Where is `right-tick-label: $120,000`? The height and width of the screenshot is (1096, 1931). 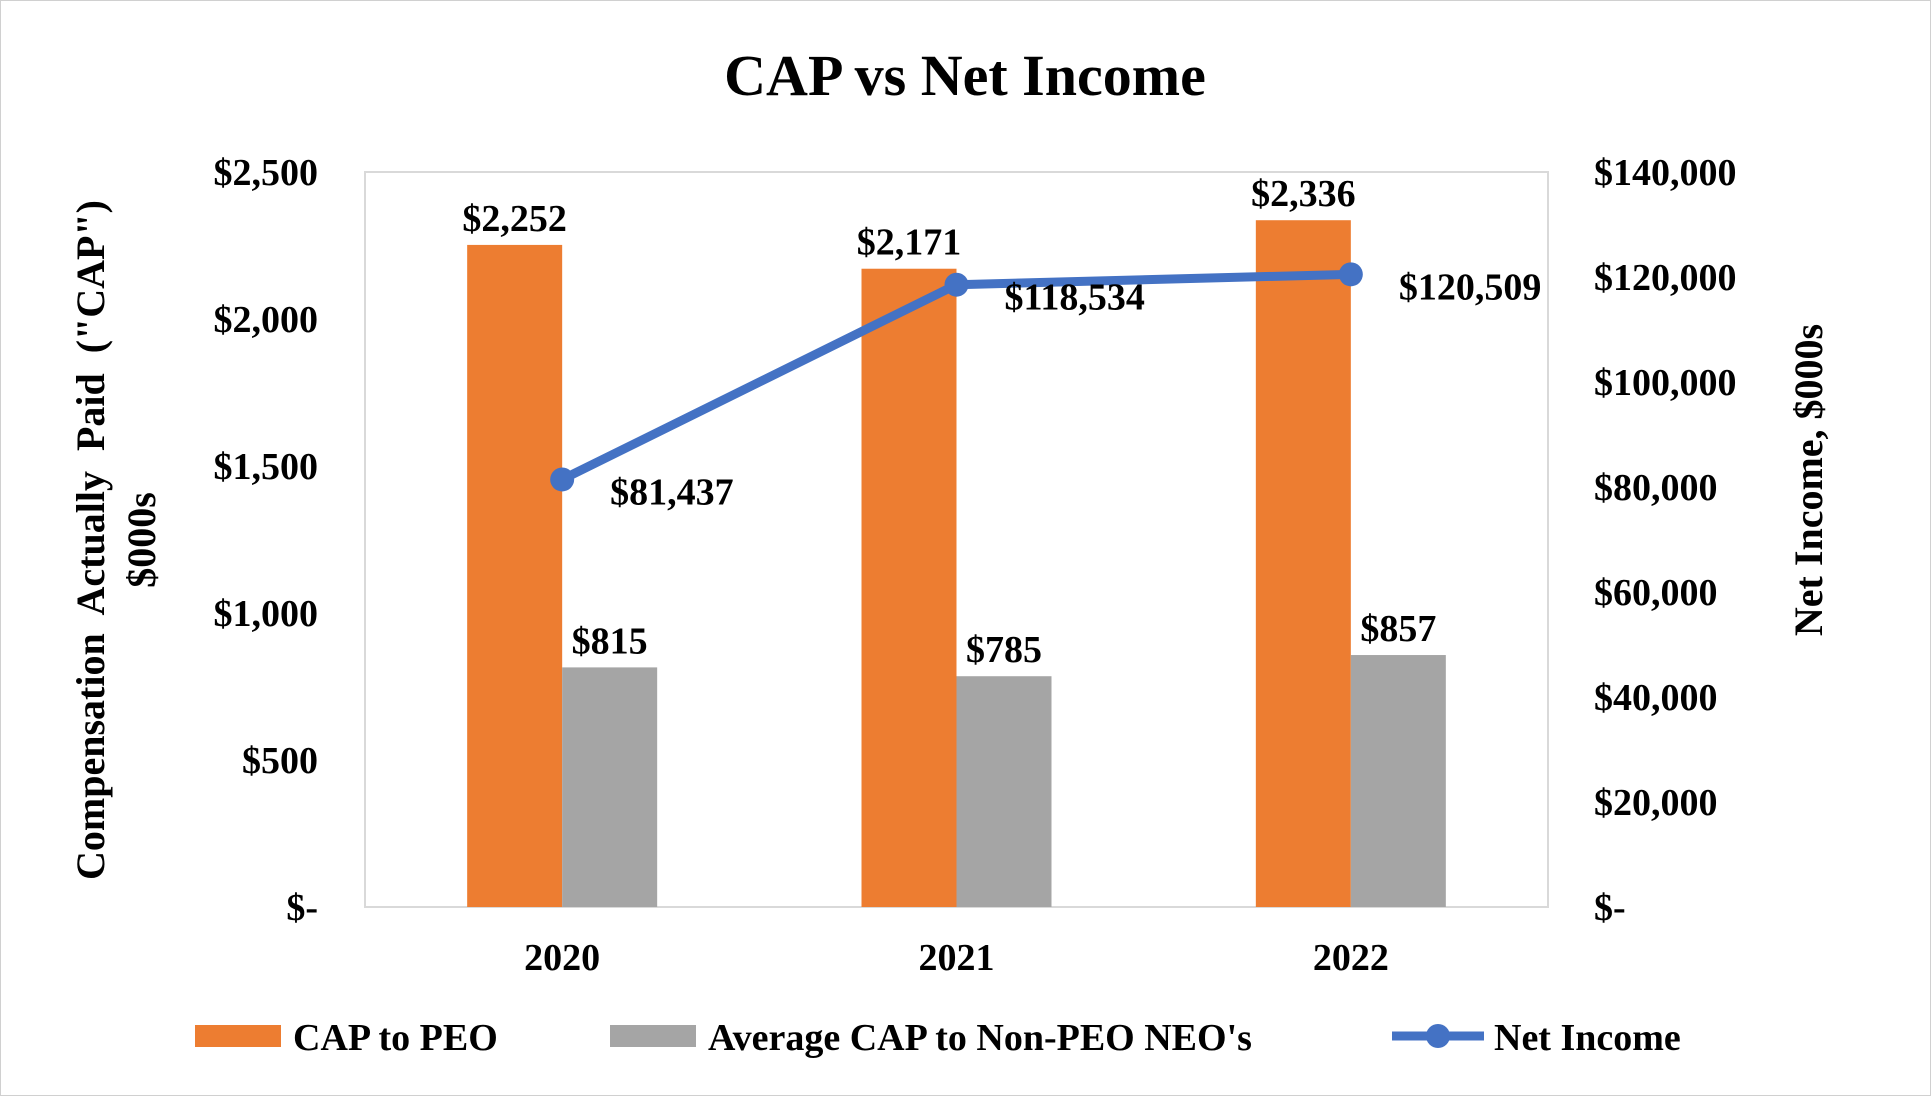 right-tick-label: $120,000 is located at coordinates (1665, 278).